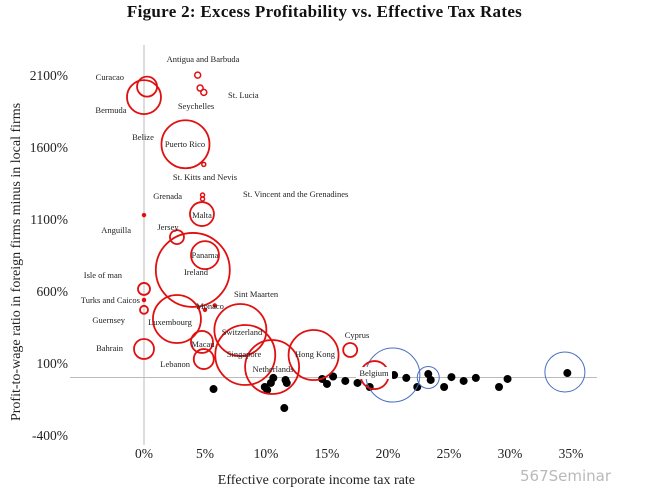 Image resolution: width=649 pixels, height=492 pixels. What do you see at coordinates (566, 476) in the screenshot?
I see `watermark: 567Seminar` at bounding box center [566, 476].